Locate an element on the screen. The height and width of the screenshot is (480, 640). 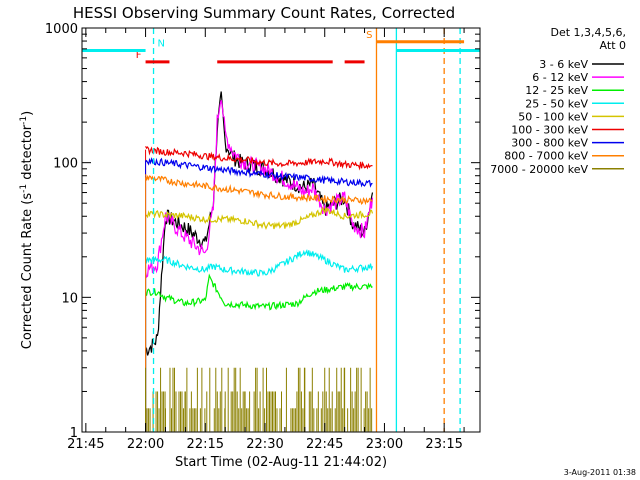
series-12-25-kev is located at coordinates (259, 292).